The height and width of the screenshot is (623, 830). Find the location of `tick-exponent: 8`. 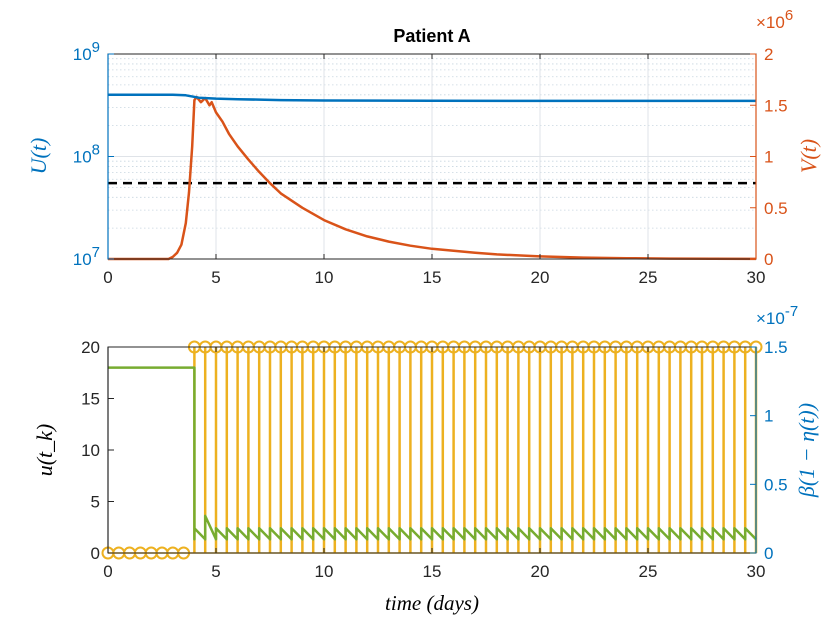

tick-exponent: 8 is located at coordinates (96, 150).